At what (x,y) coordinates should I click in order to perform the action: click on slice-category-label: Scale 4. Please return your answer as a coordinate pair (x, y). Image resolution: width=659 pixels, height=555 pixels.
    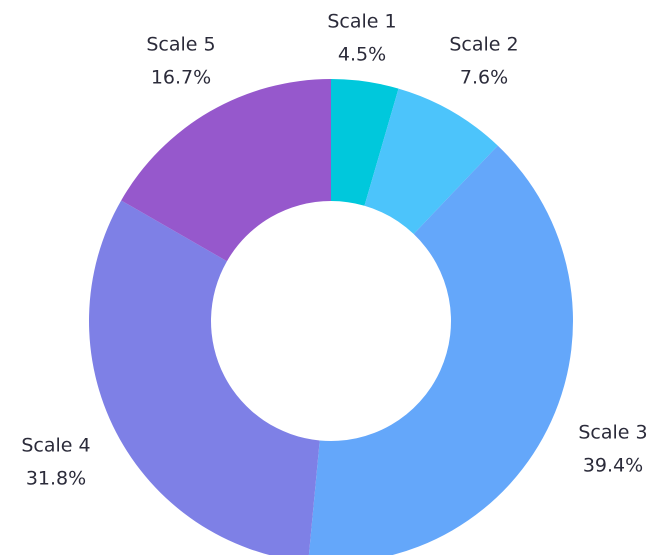
    Looking at the image, I should click on (55, 446).